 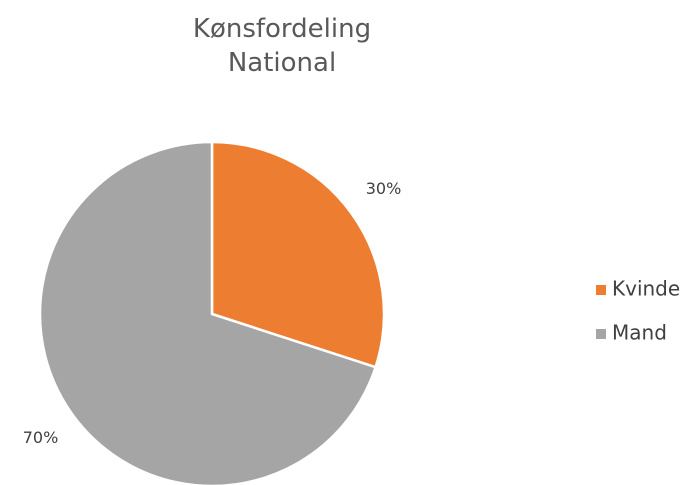 What do you see at coordinates (646, 289) in the screenshot?
I see `legend-label: Kvinde` at bounding box center [646, 289].